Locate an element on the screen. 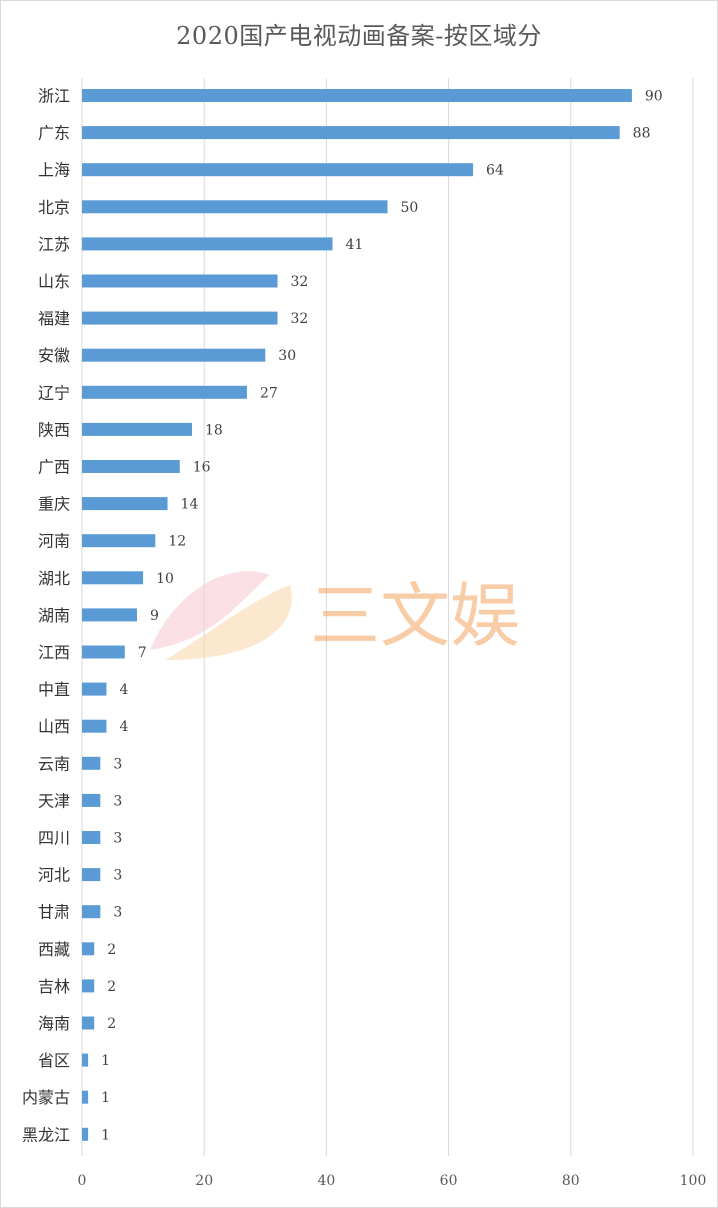  value-label: 90 is located at coordinates (654, 97).